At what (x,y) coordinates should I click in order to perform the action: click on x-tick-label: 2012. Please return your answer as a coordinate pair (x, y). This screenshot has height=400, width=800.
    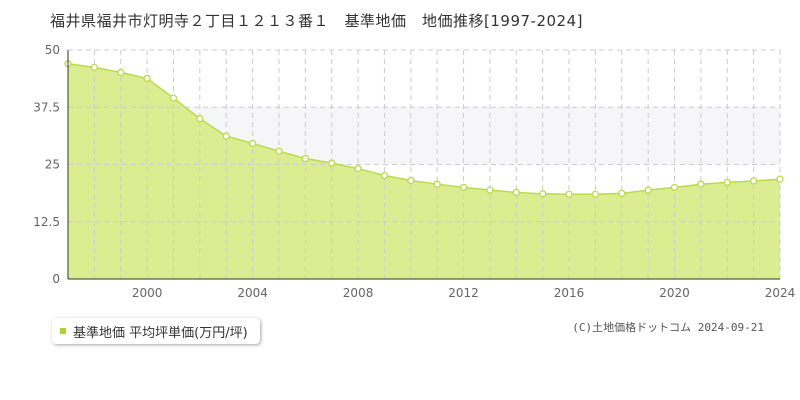
    Looking at the image, I should click on (463, 293).